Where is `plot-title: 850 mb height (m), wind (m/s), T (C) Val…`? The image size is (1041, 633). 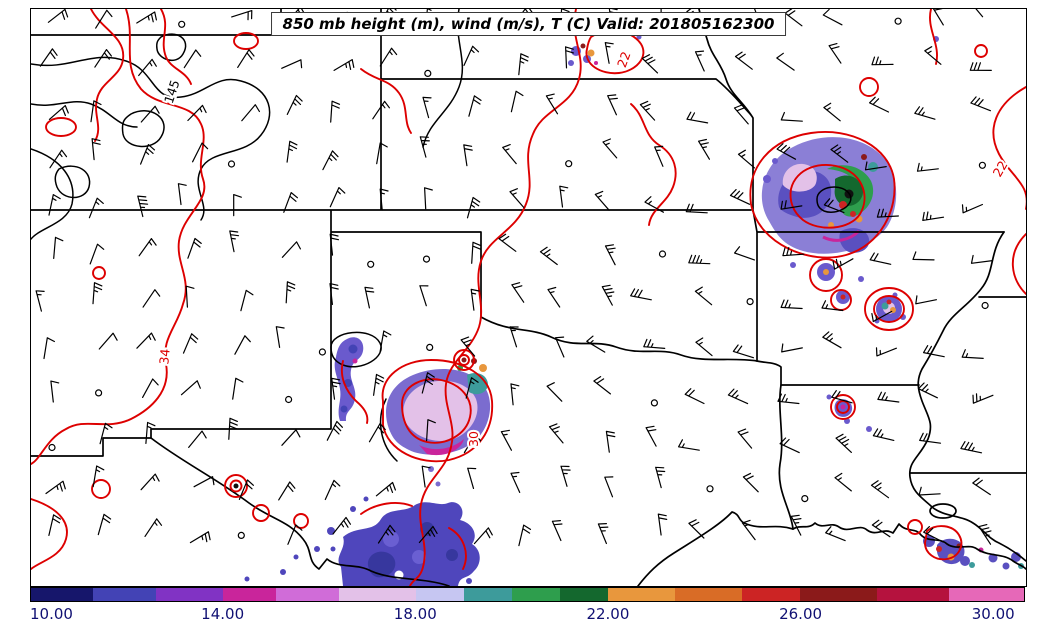 plot-title: 850 mb height (m), wind (m/s), T (C) Val… is located at coordinates (528, 24).